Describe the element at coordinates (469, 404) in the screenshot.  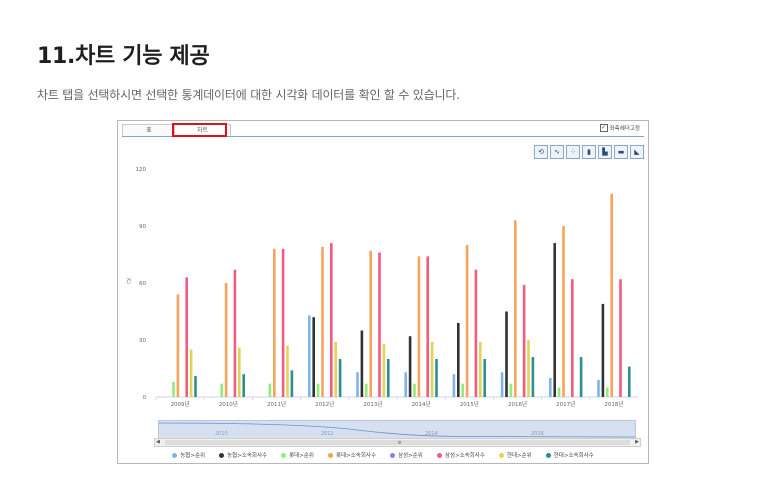
I see `x-tick-label: 2015년` at that location.